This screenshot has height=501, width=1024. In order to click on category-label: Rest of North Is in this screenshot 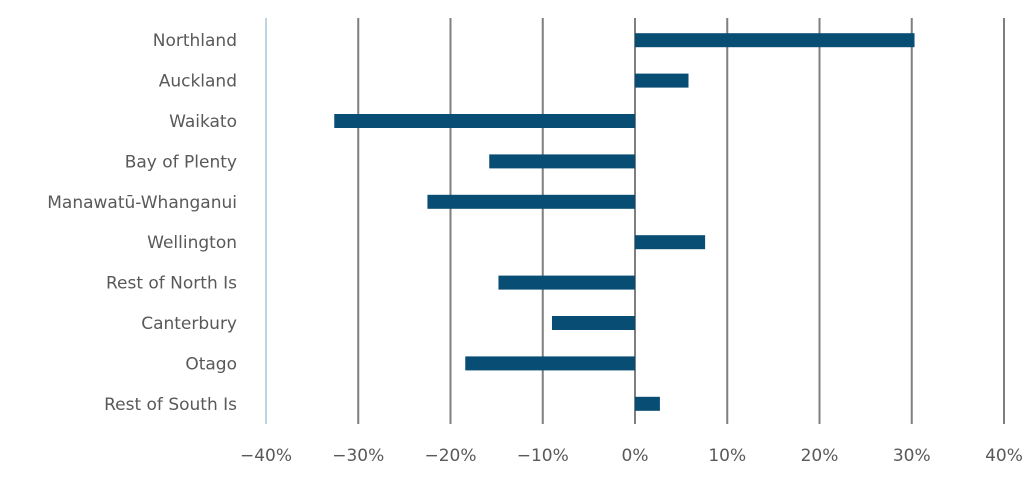, I will do `click(171, 284)`.